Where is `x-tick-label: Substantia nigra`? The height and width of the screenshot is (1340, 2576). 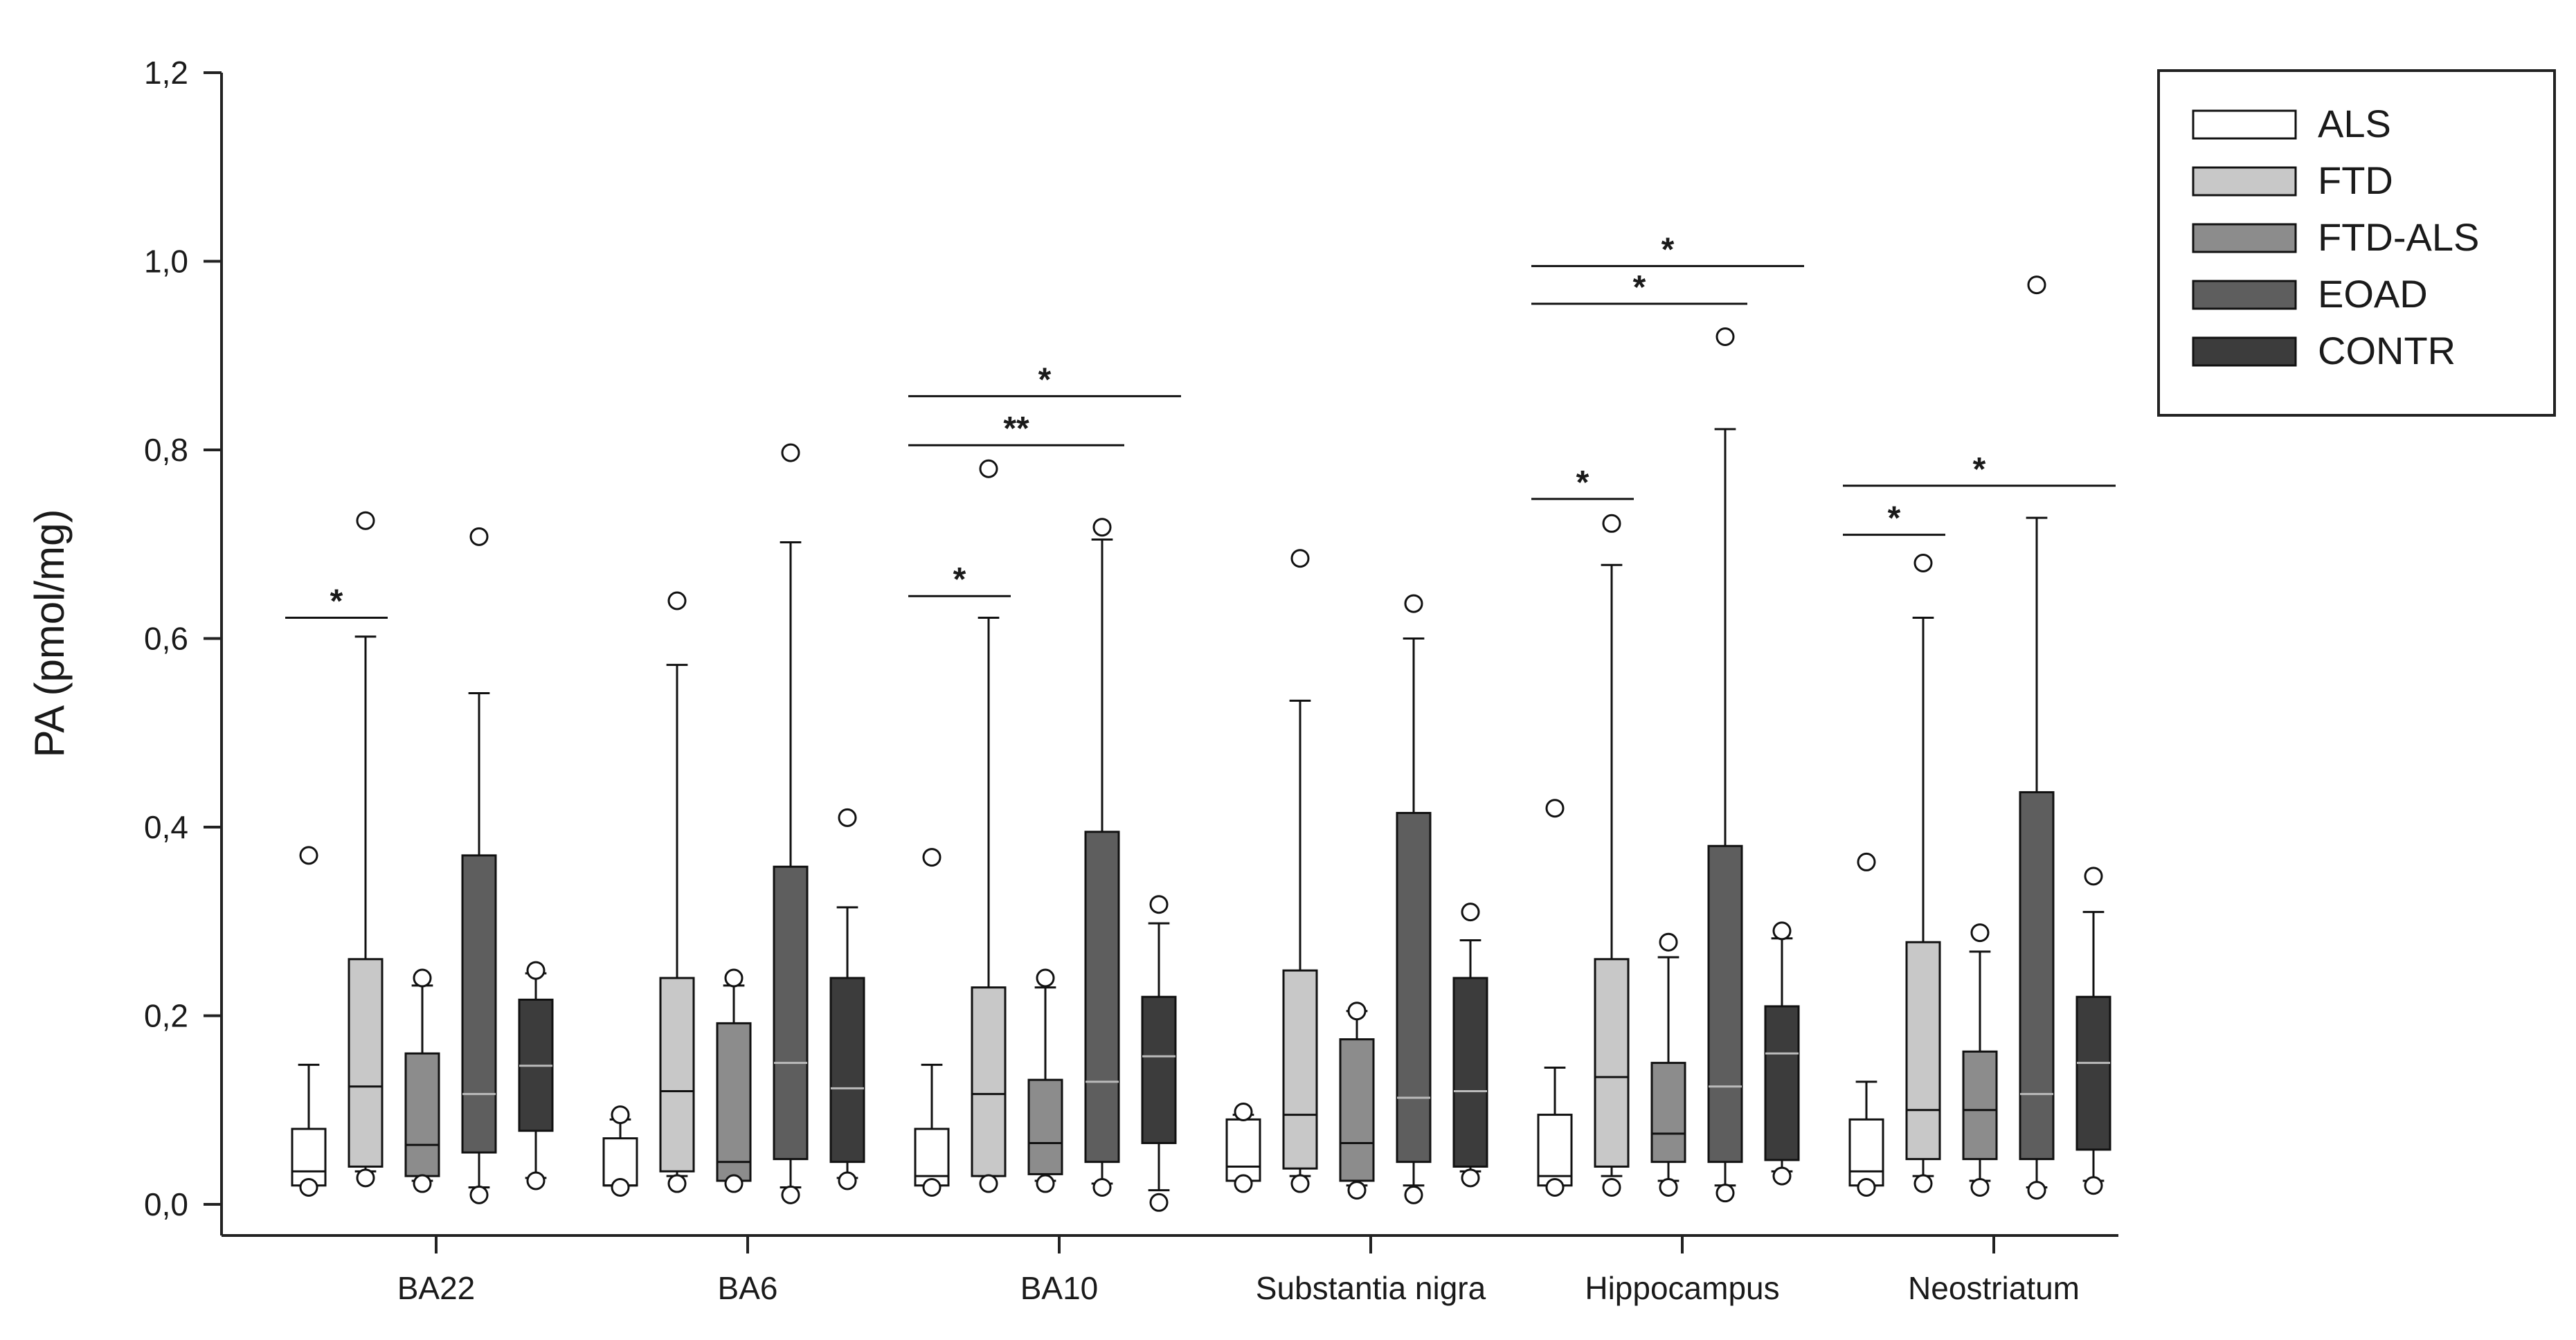
x-tick-label: Substantia nigra is located at coordinates (1371, 1288).